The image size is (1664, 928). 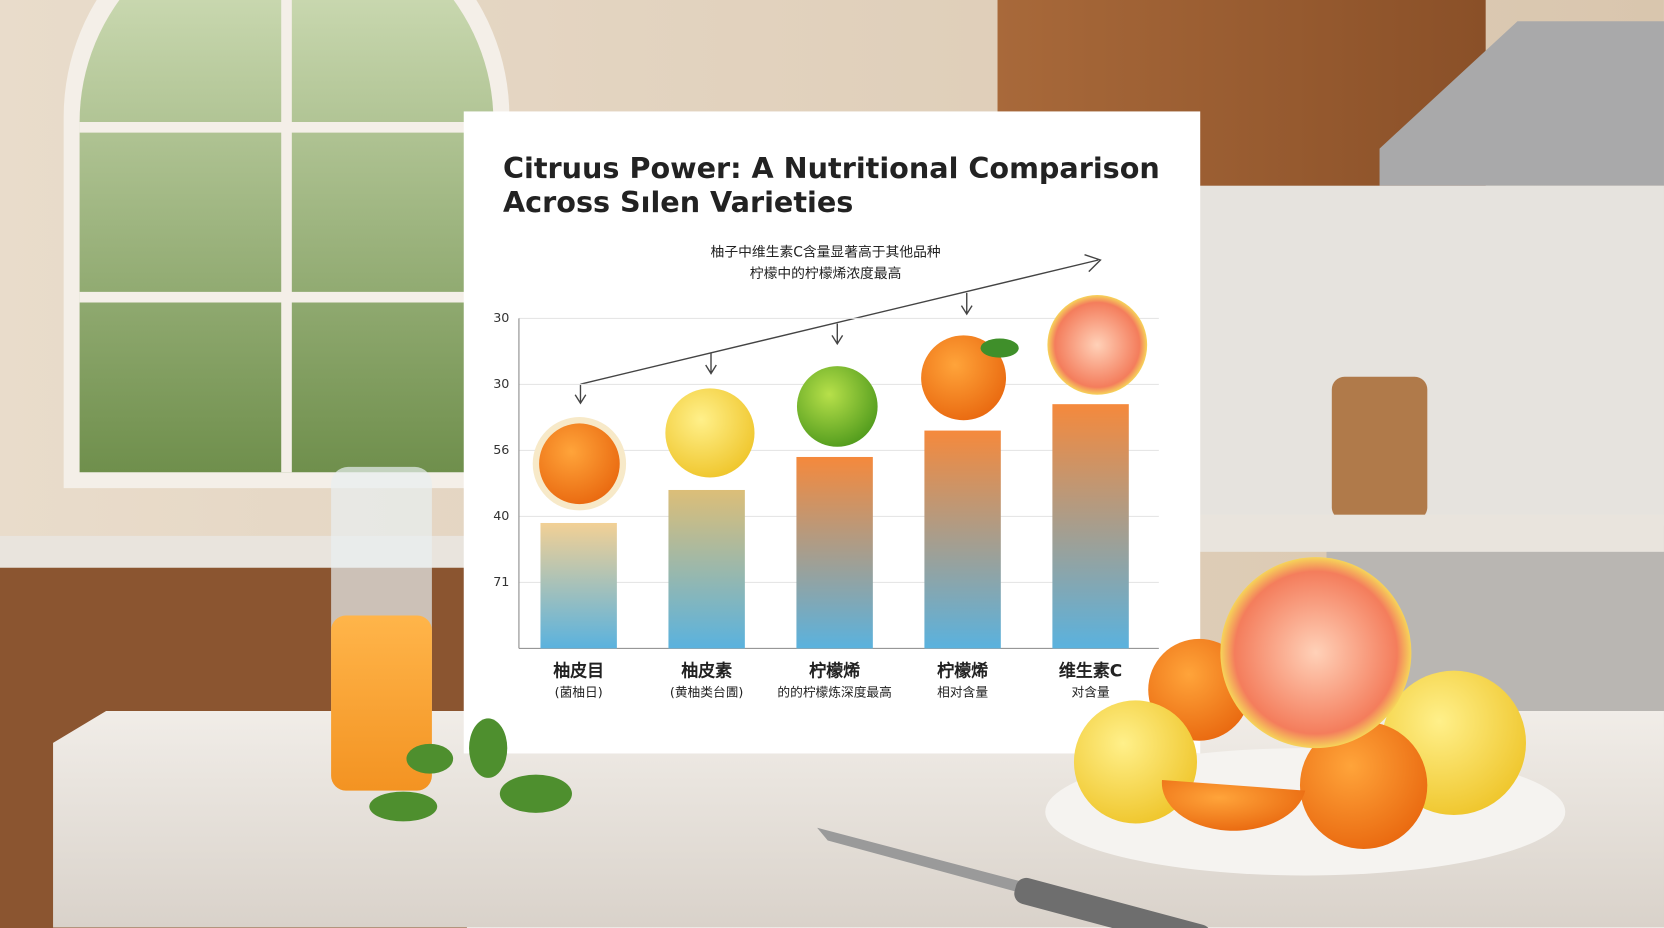 What do you see at coordinates (286, 236) in the screenshot?
I see `window-mullions` at bounding box center [286, 236].